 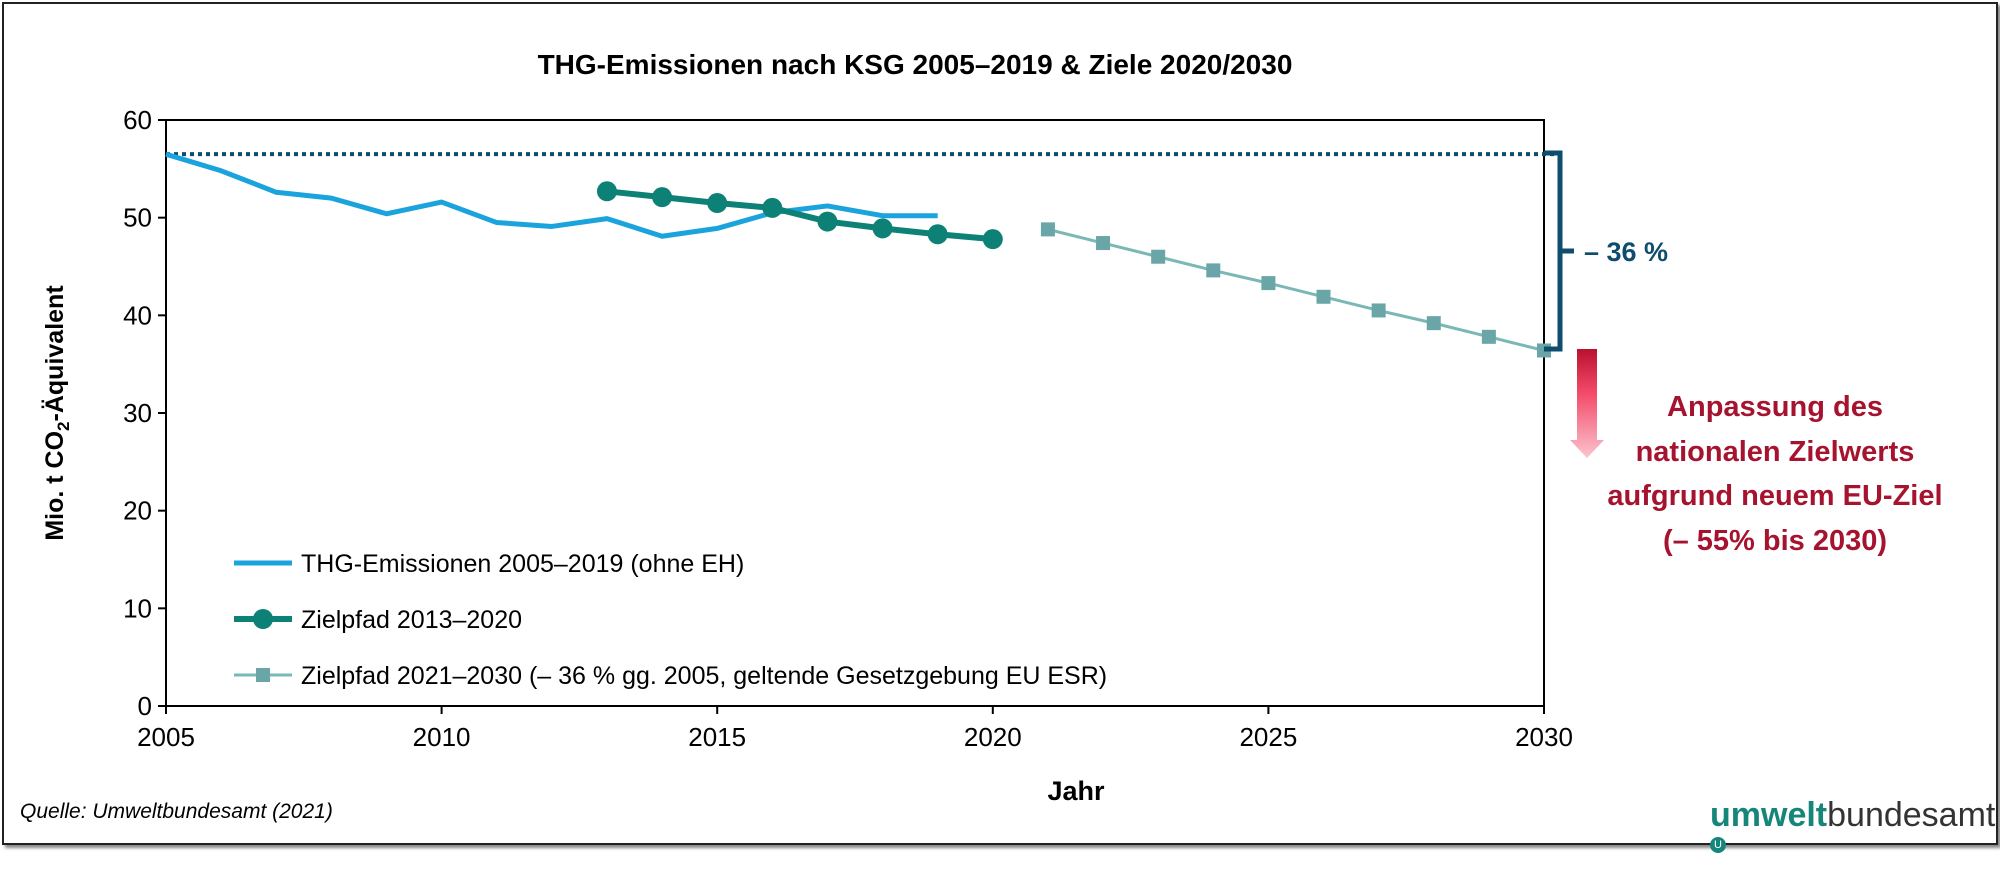 I want to click on y-tick-label: 60, so click(x=137, y=120).